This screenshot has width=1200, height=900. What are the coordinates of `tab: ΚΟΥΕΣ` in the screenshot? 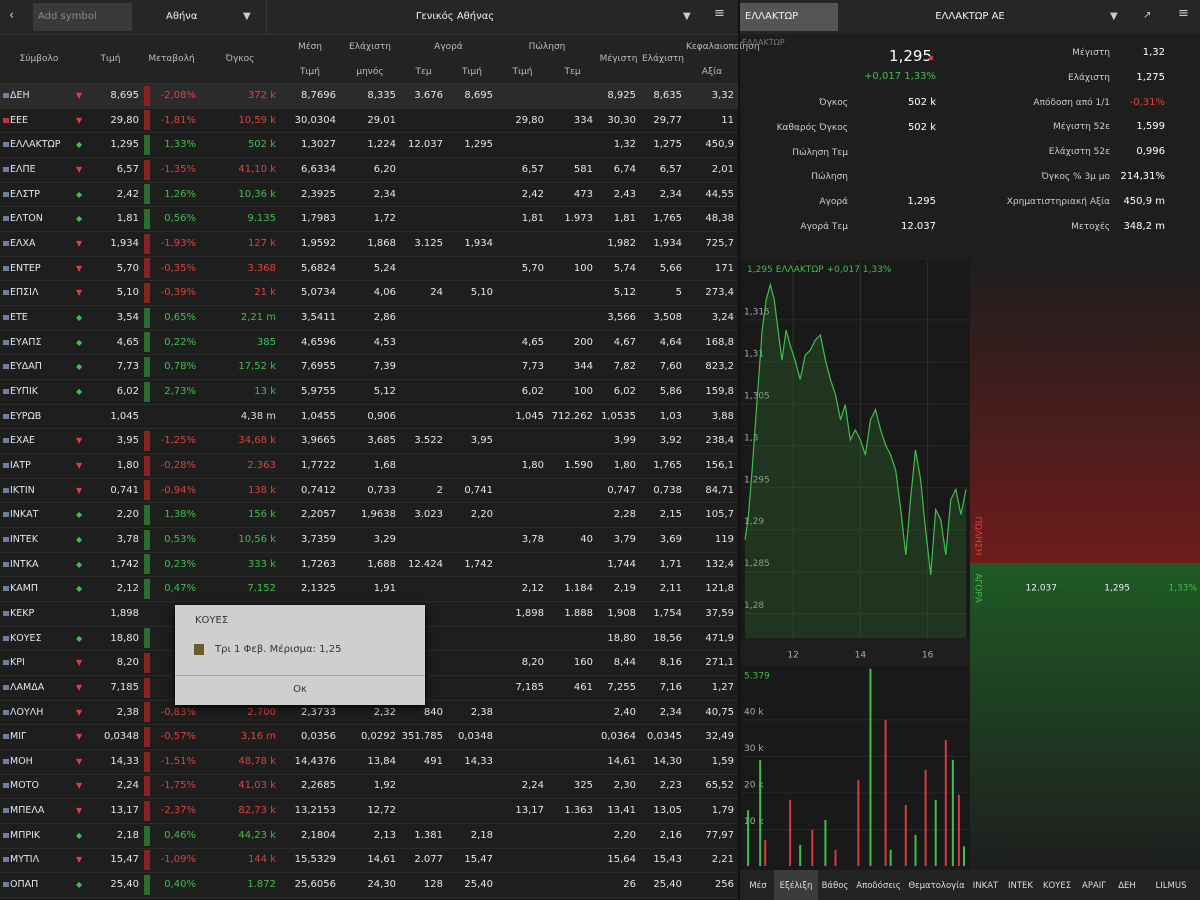 It's located at (1057, 886).